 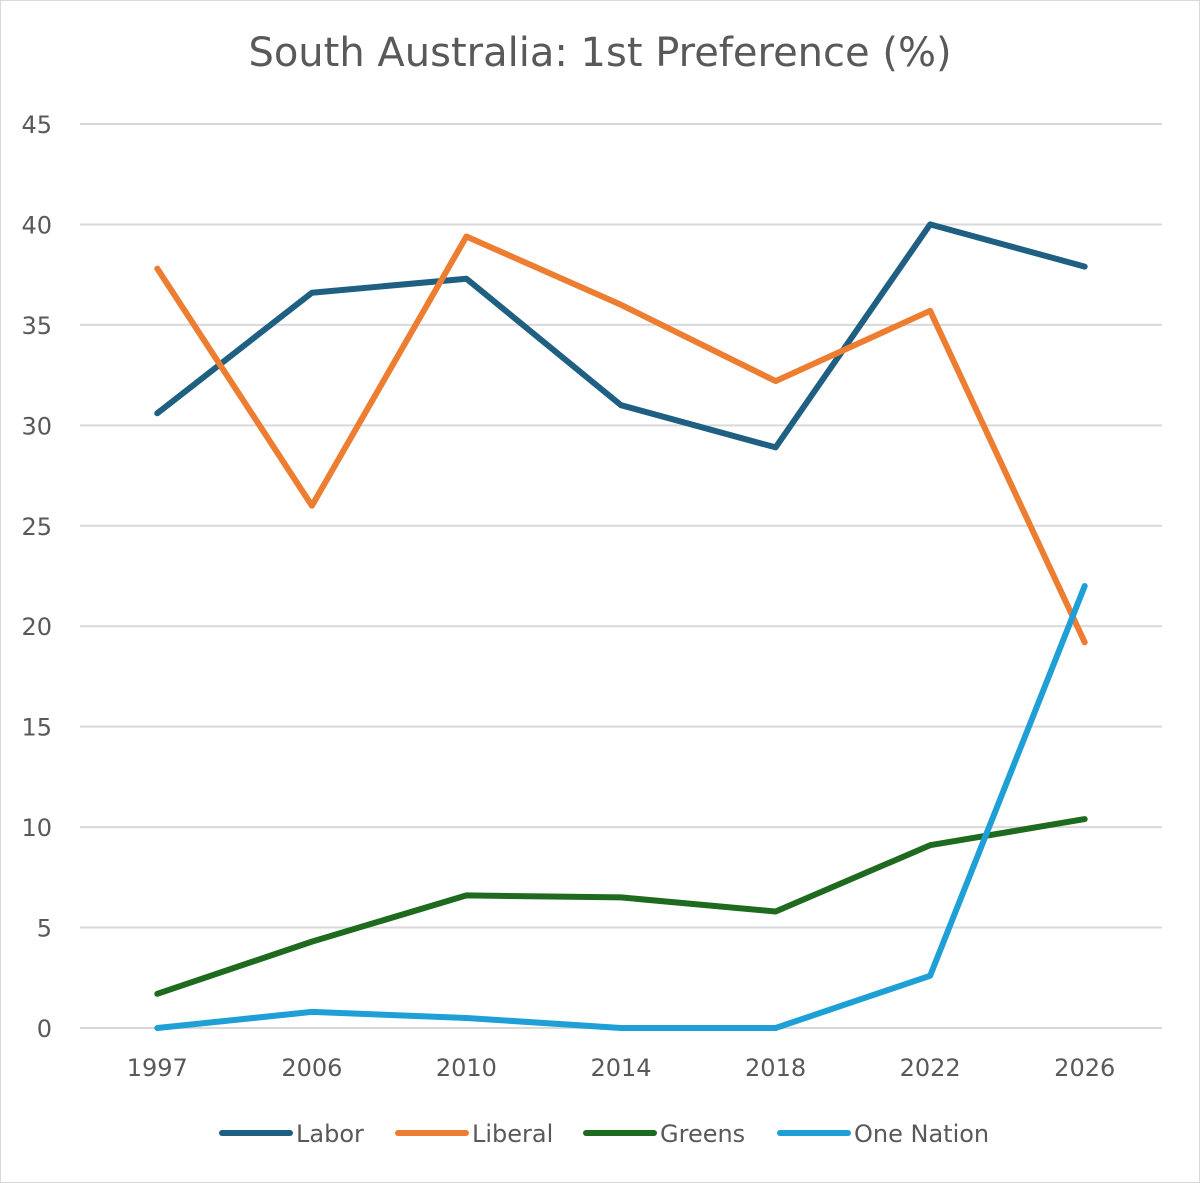 I want to click on y-tick-label: 20, so click(x=36, y=627).